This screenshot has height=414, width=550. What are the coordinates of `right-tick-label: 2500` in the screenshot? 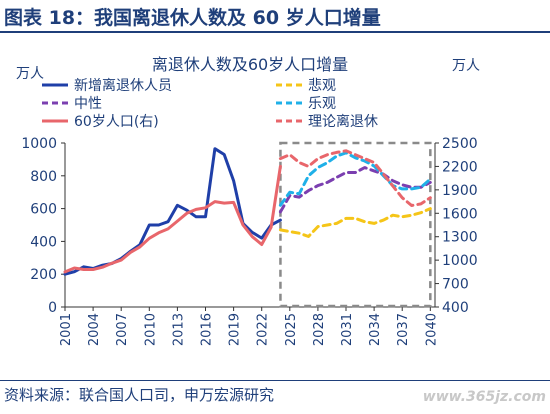 It's located at (460, 144).